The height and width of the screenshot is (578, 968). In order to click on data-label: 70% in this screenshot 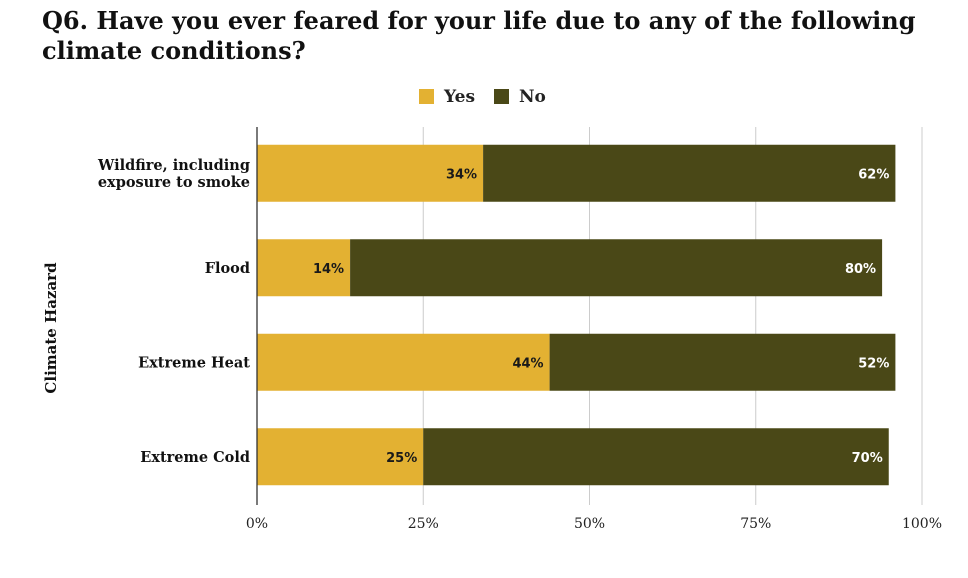, I will do `click(867, 458)`.